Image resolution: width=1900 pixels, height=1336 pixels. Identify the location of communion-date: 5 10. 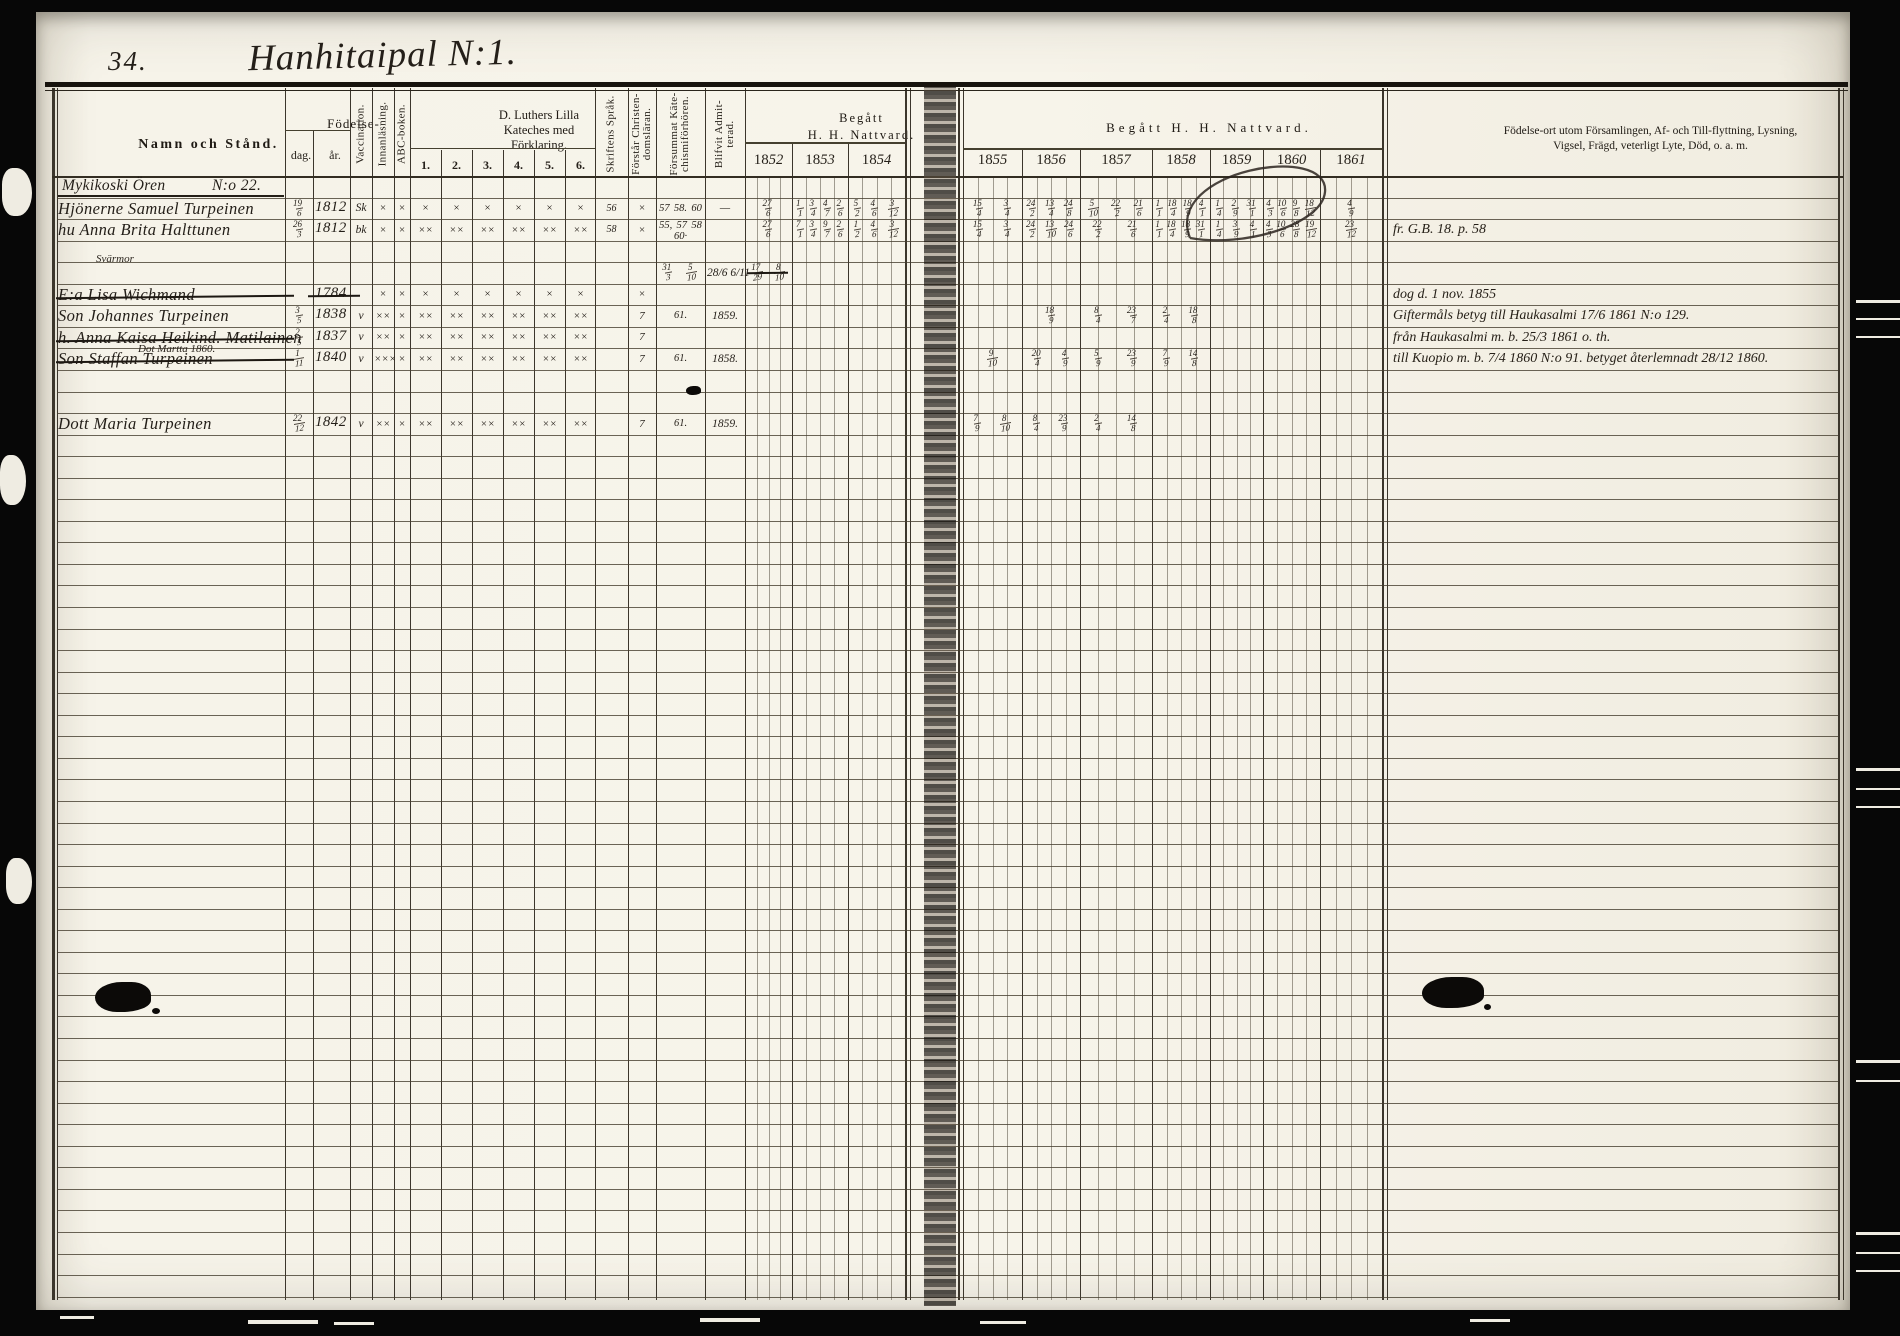
(692, 273).